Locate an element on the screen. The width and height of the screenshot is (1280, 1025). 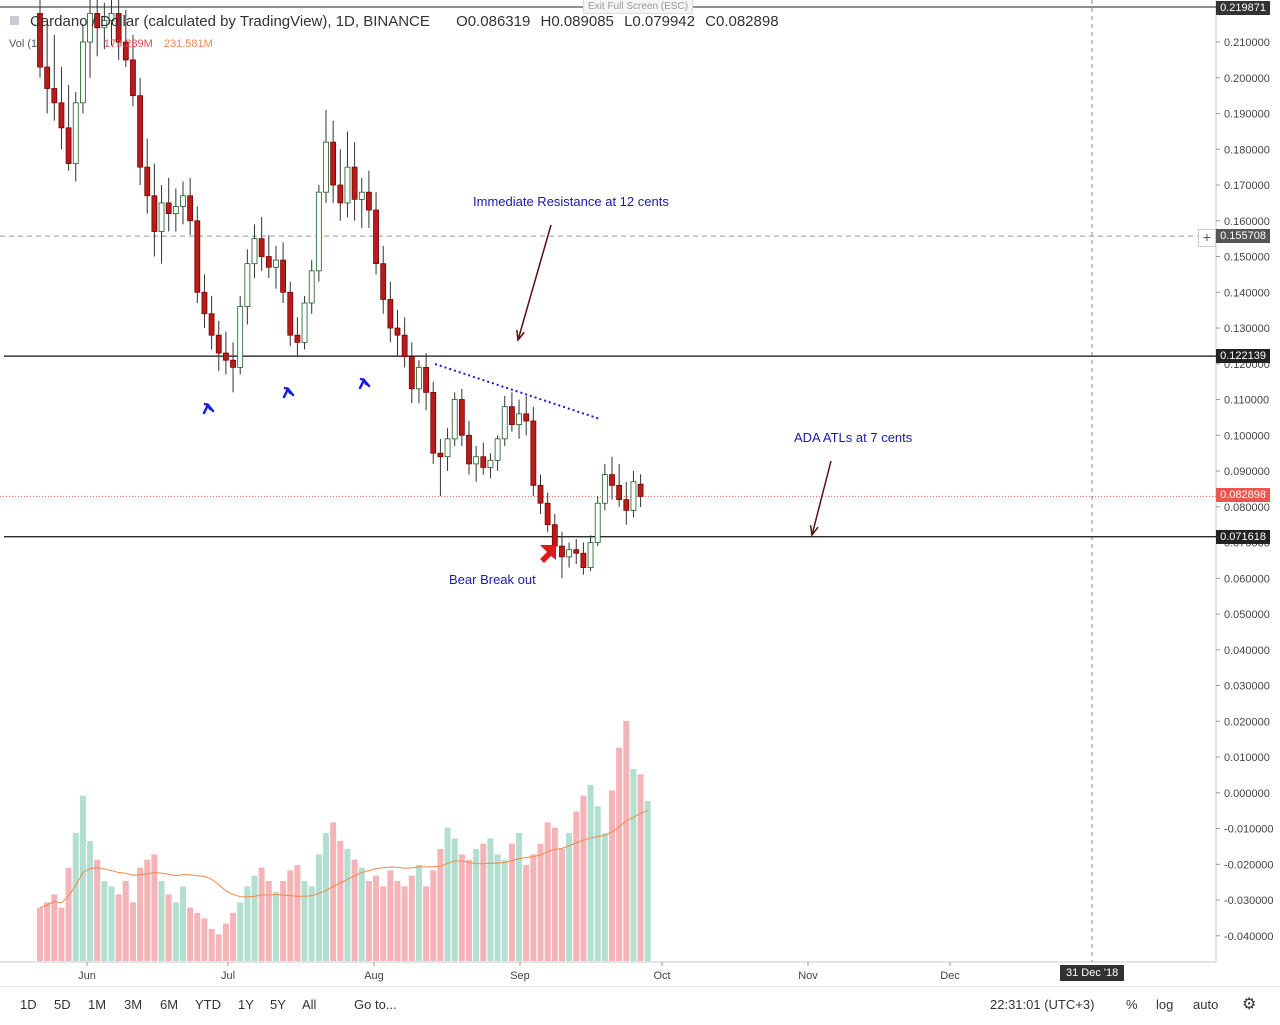
open-value: O0.086319 is located at coordinates (493, 21).